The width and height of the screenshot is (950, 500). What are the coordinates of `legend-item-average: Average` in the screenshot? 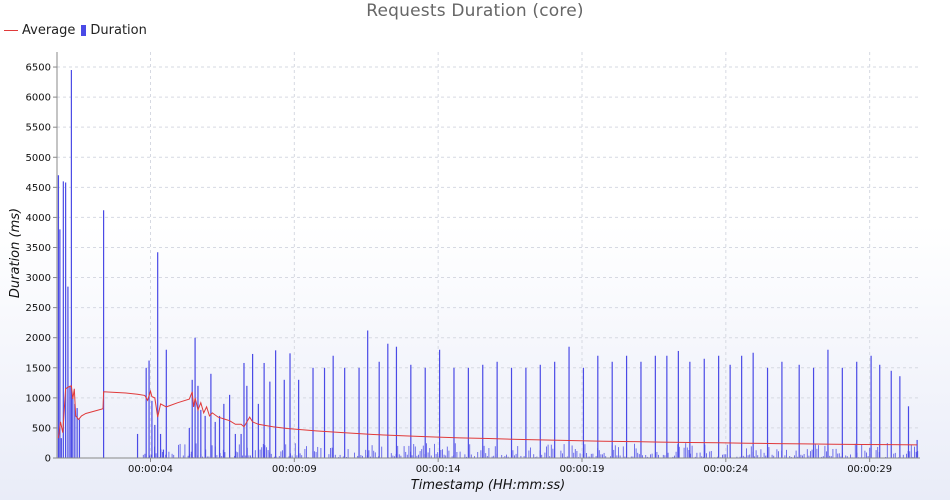 It's located at (39, 30).